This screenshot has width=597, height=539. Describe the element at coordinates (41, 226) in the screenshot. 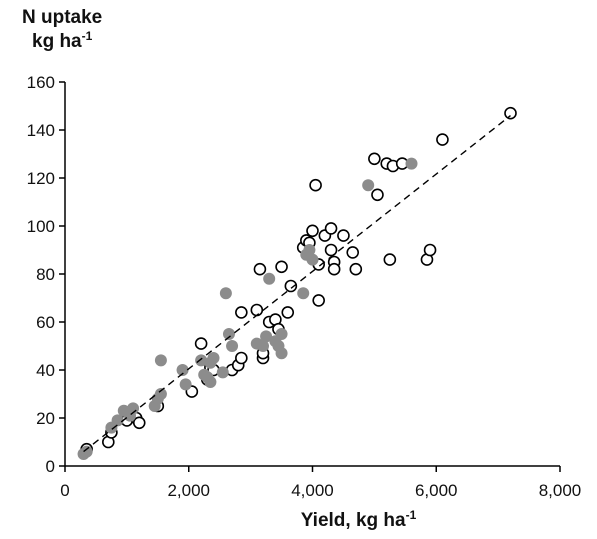

I see `y-tick-label: 100` at that location.